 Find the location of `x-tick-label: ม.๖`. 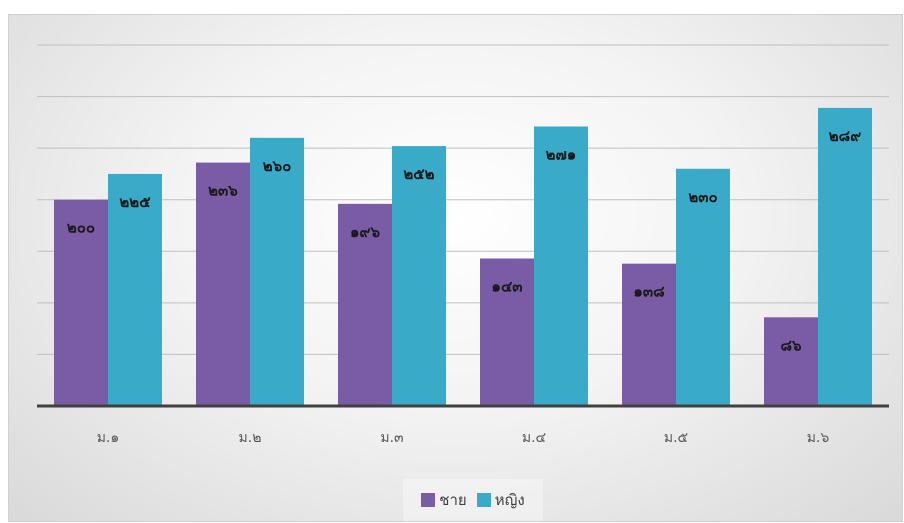

x-tick-label: ม.๖ is located at coordinates (818, 438).